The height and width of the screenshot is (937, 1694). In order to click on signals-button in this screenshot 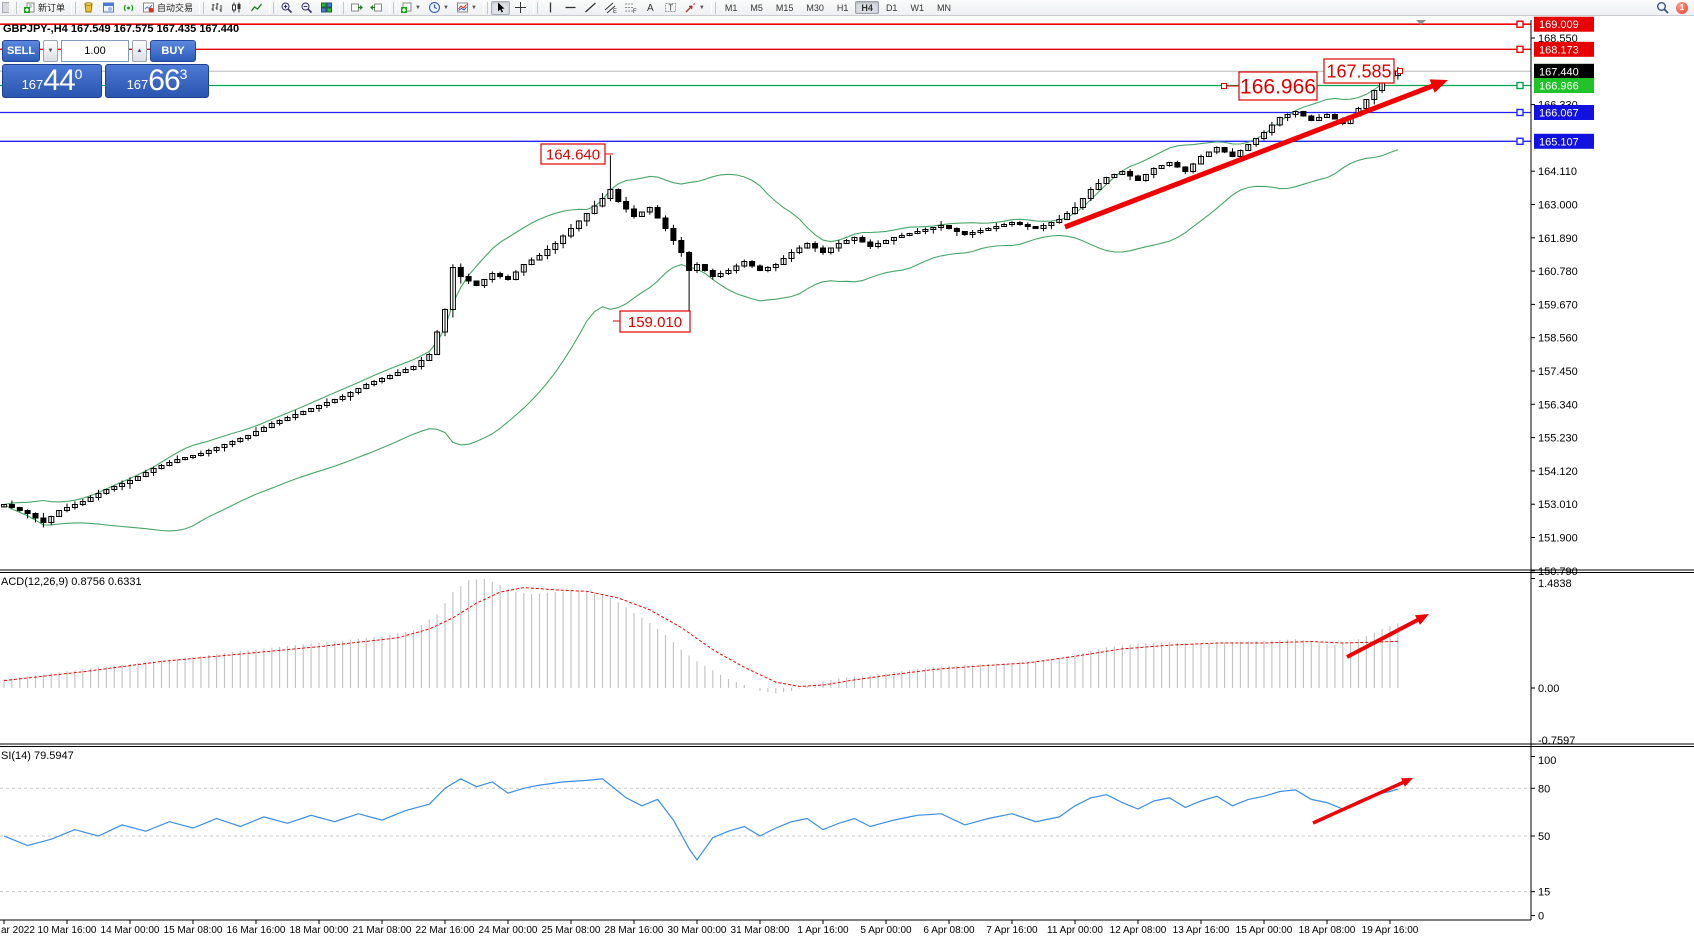, I will do `click(128, 8)`.